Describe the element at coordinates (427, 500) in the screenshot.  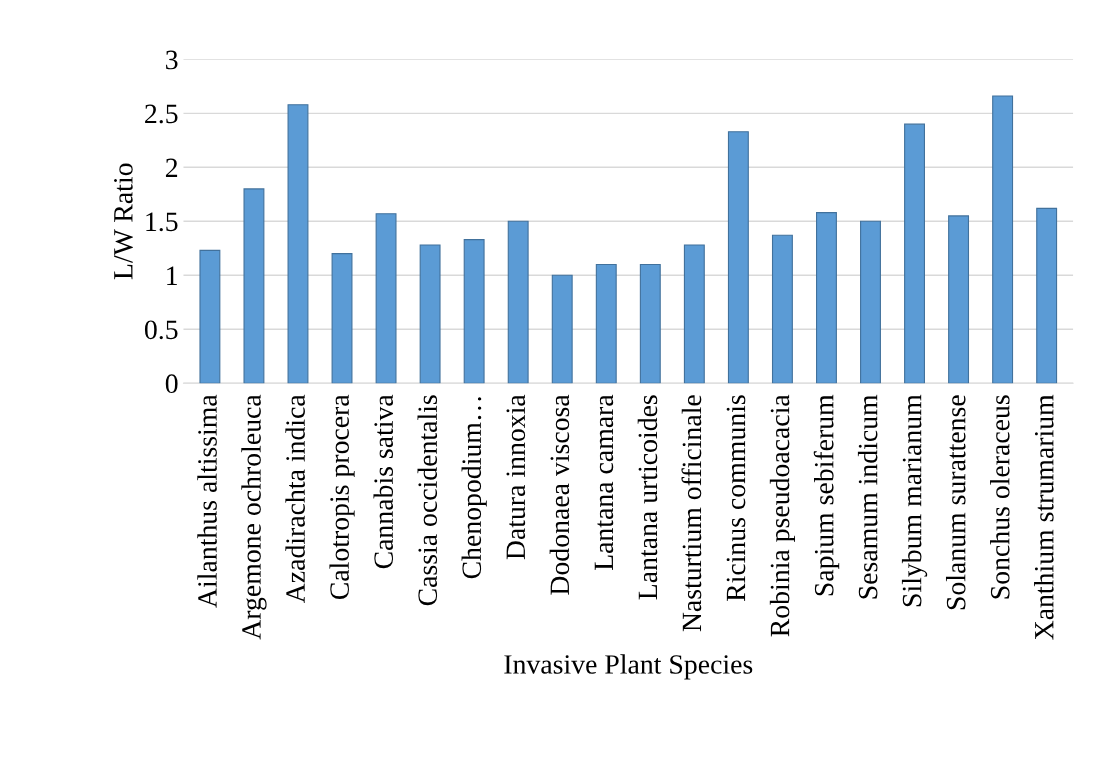
I see `x-tick-label: Cassia occidentalis` at that location.